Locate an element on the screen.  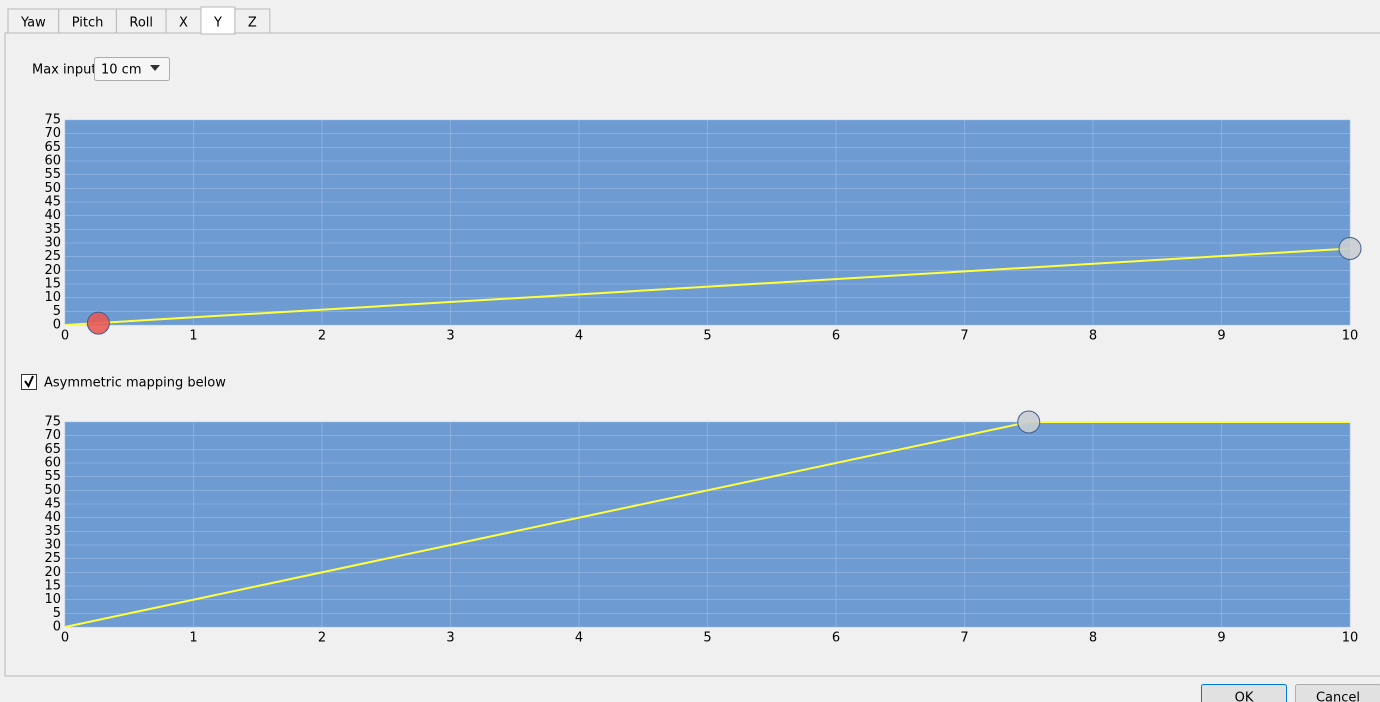
tab-label: X is located at coordinates (183, 23).